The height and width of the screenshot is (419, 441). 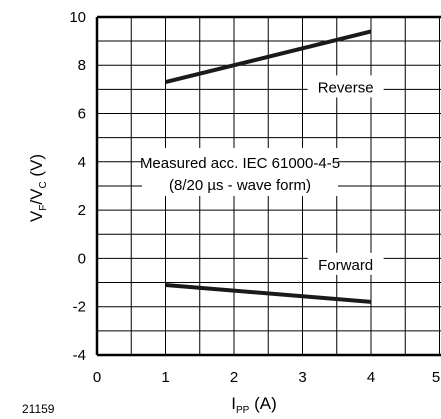 What do you see at coordinates (345, 175) in the screenshot?
I see `series-labels: Reverse Forward` at bounding box center [345, 175].